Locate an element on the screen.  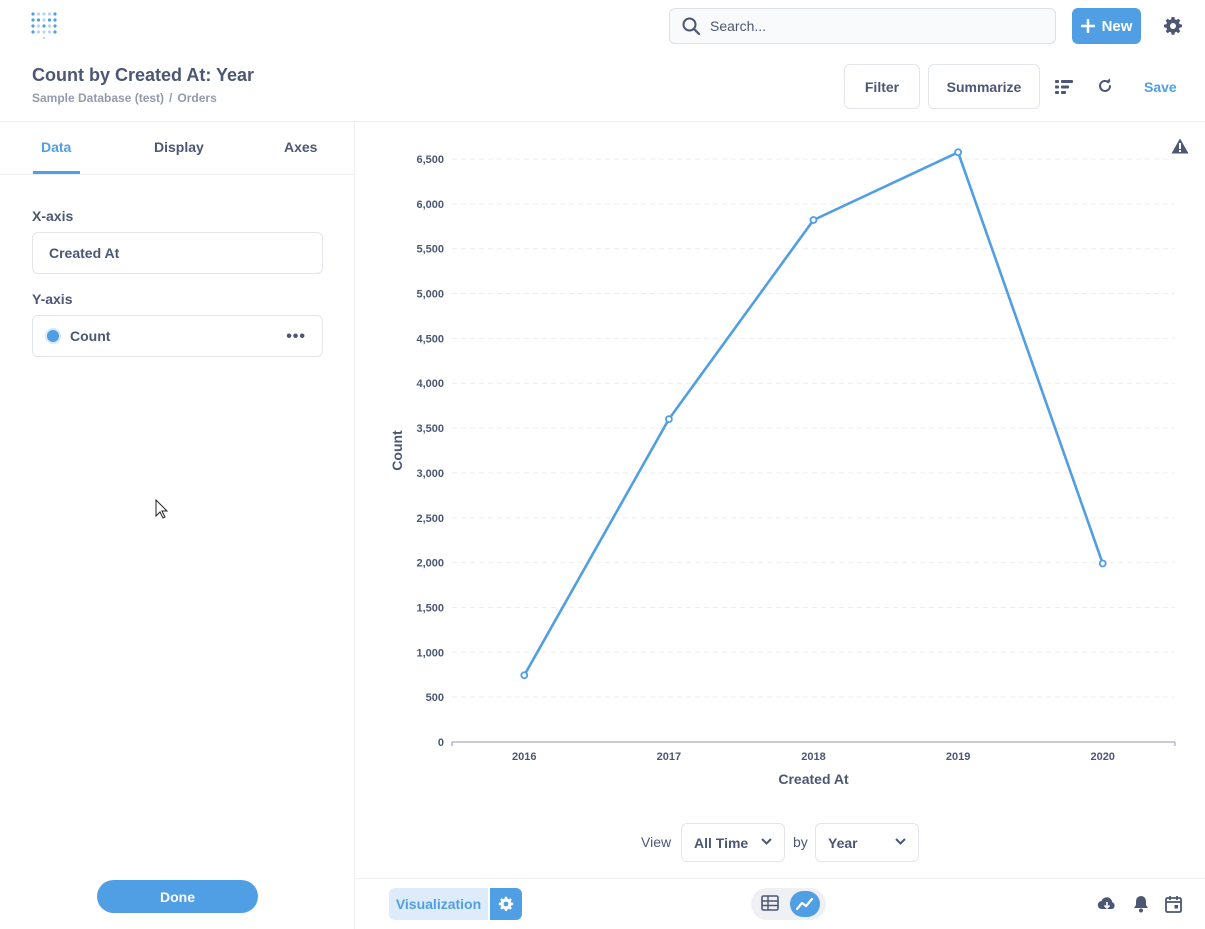
gear-icon is located at coordinates (506, 904).